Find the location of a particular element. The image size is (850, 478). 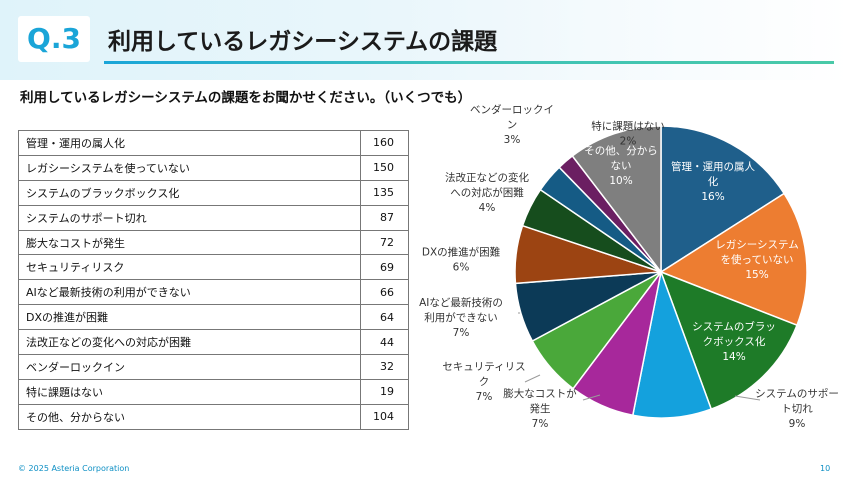

title-underline is located at coordinates (469, 62).